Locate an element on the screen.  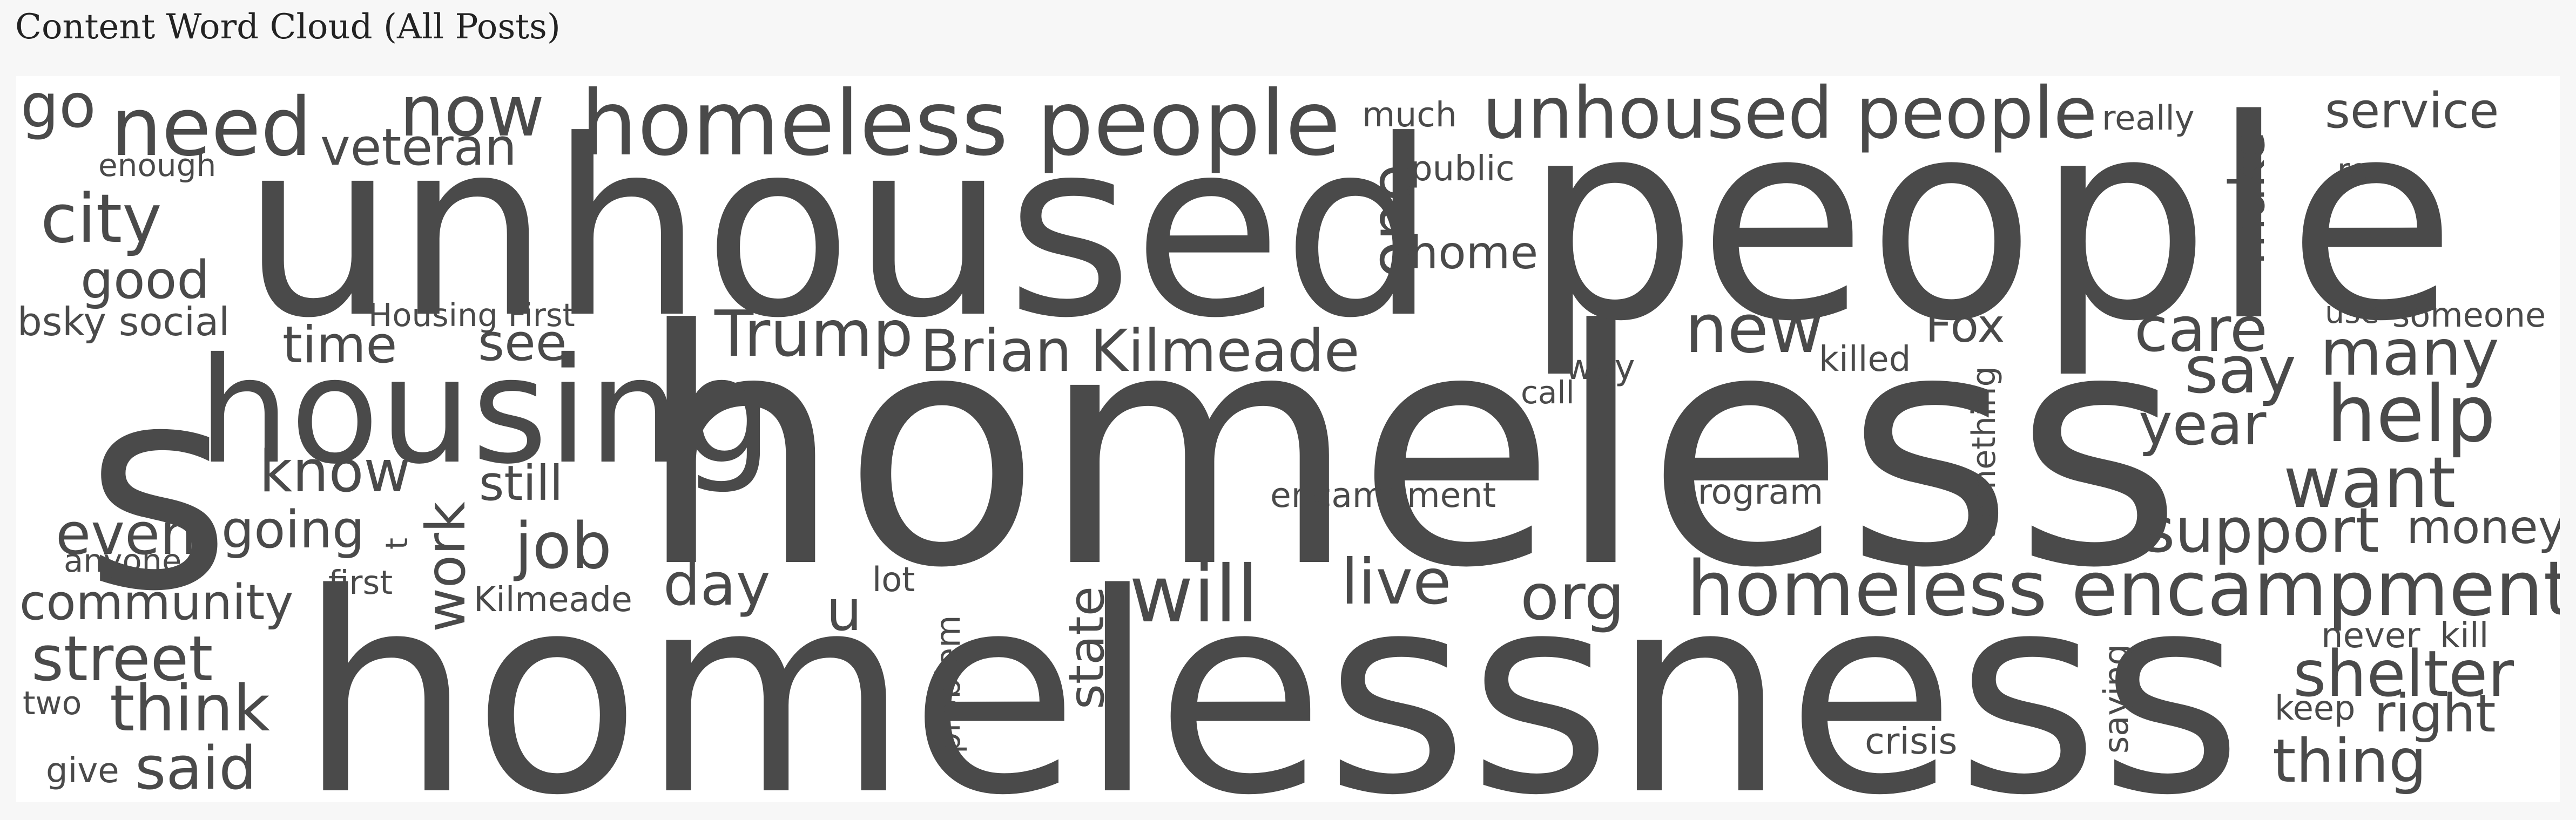
word-good: good is located at coordinates (145, 280).